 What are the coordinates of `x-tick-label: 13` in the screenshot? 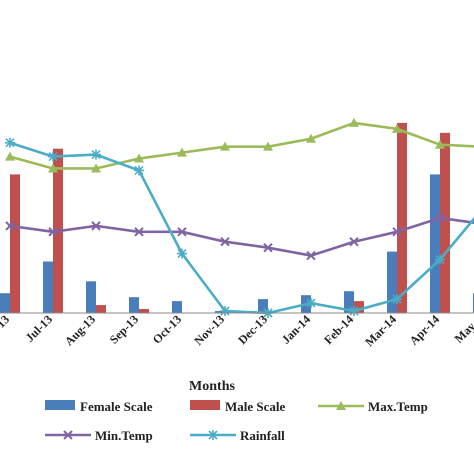 It's located at (6, 321).